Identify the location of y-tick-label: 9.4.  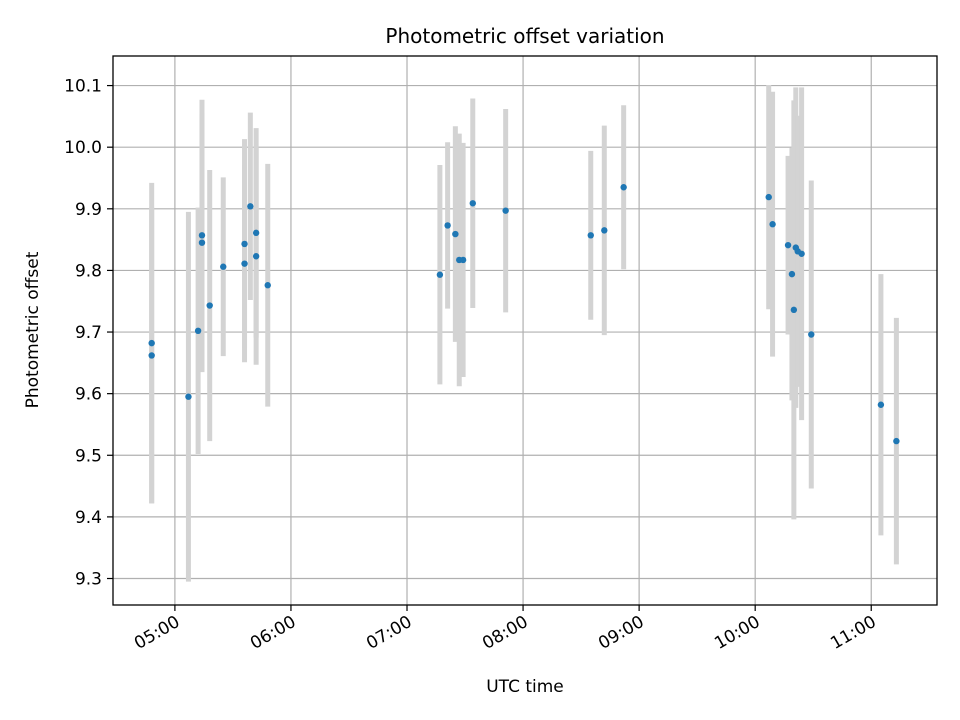
(88, 518).